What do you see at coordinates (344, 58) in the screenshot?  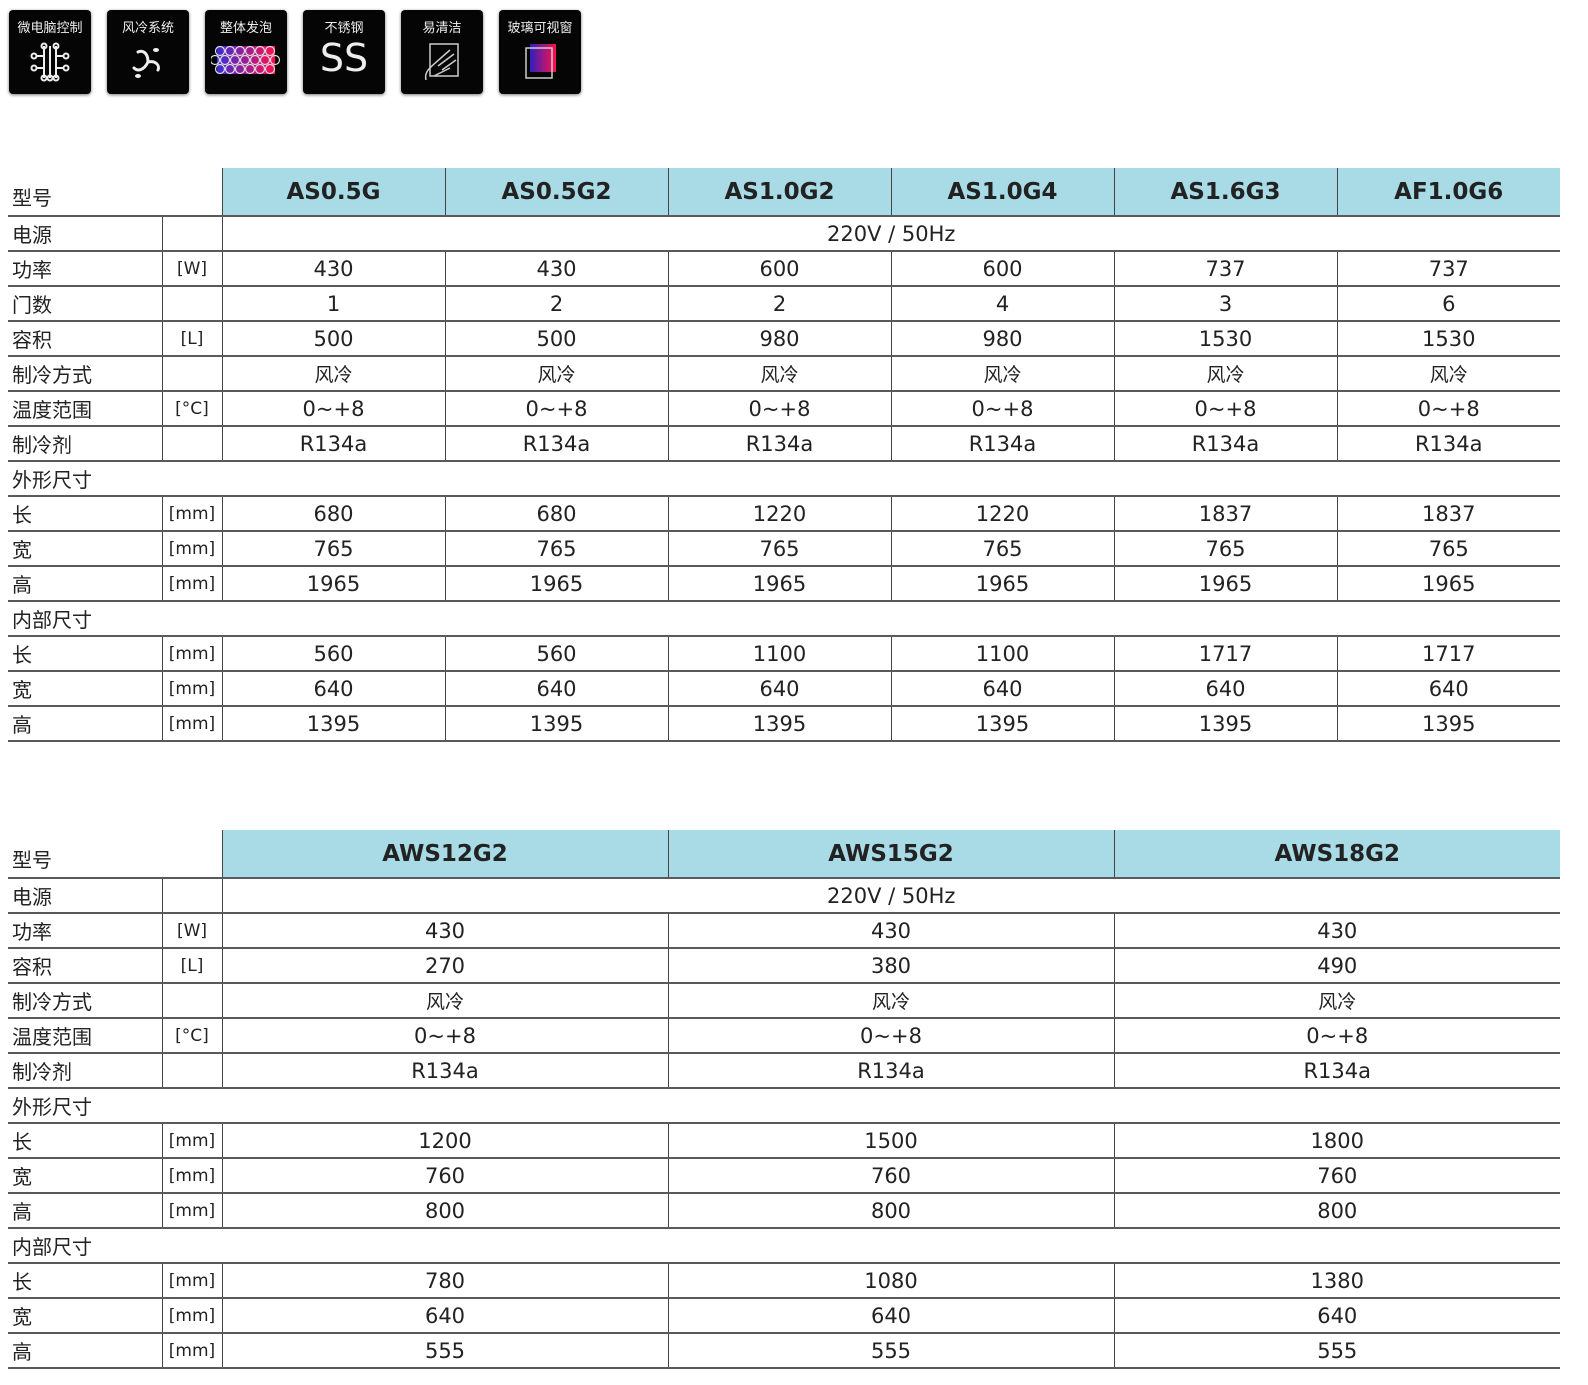 I see `stainless-steel-icon: SS` at bounding box center [344, 58].